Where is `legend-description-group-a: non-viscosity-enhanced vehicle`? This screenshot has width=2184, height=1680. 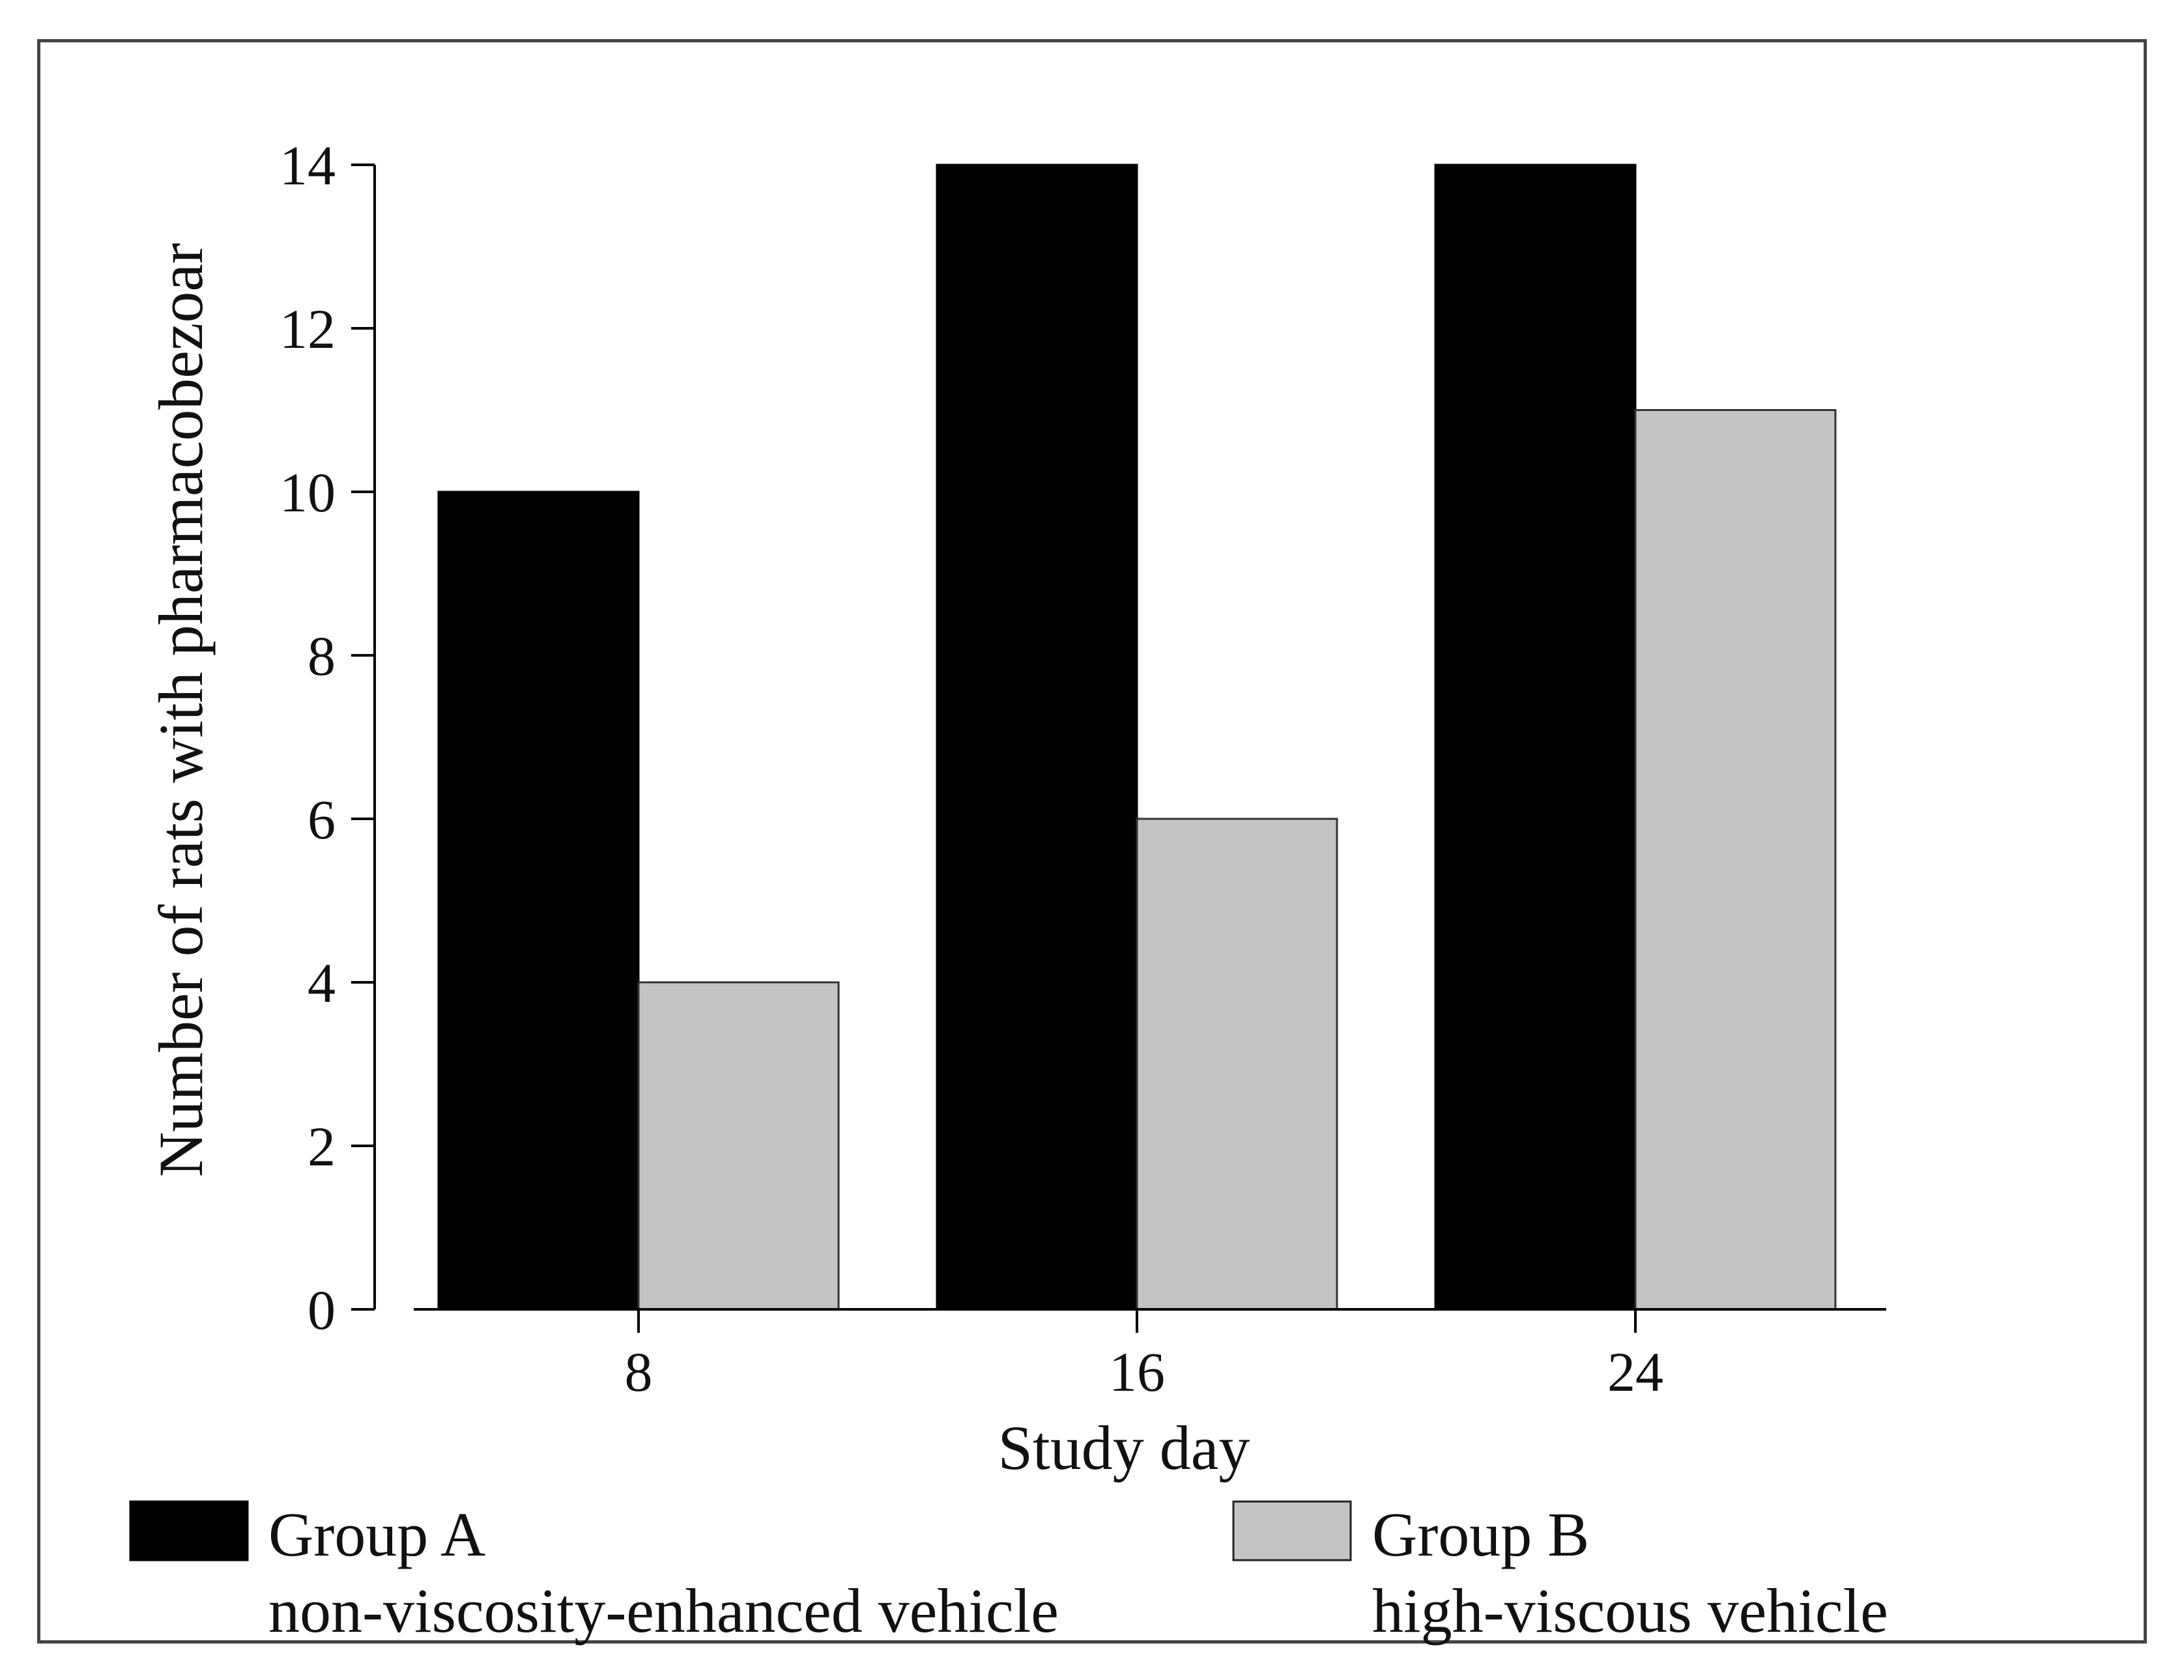
legend-description-group-a: non-viscosity-enhanced vehicle is located at coordinates (663, 1610).